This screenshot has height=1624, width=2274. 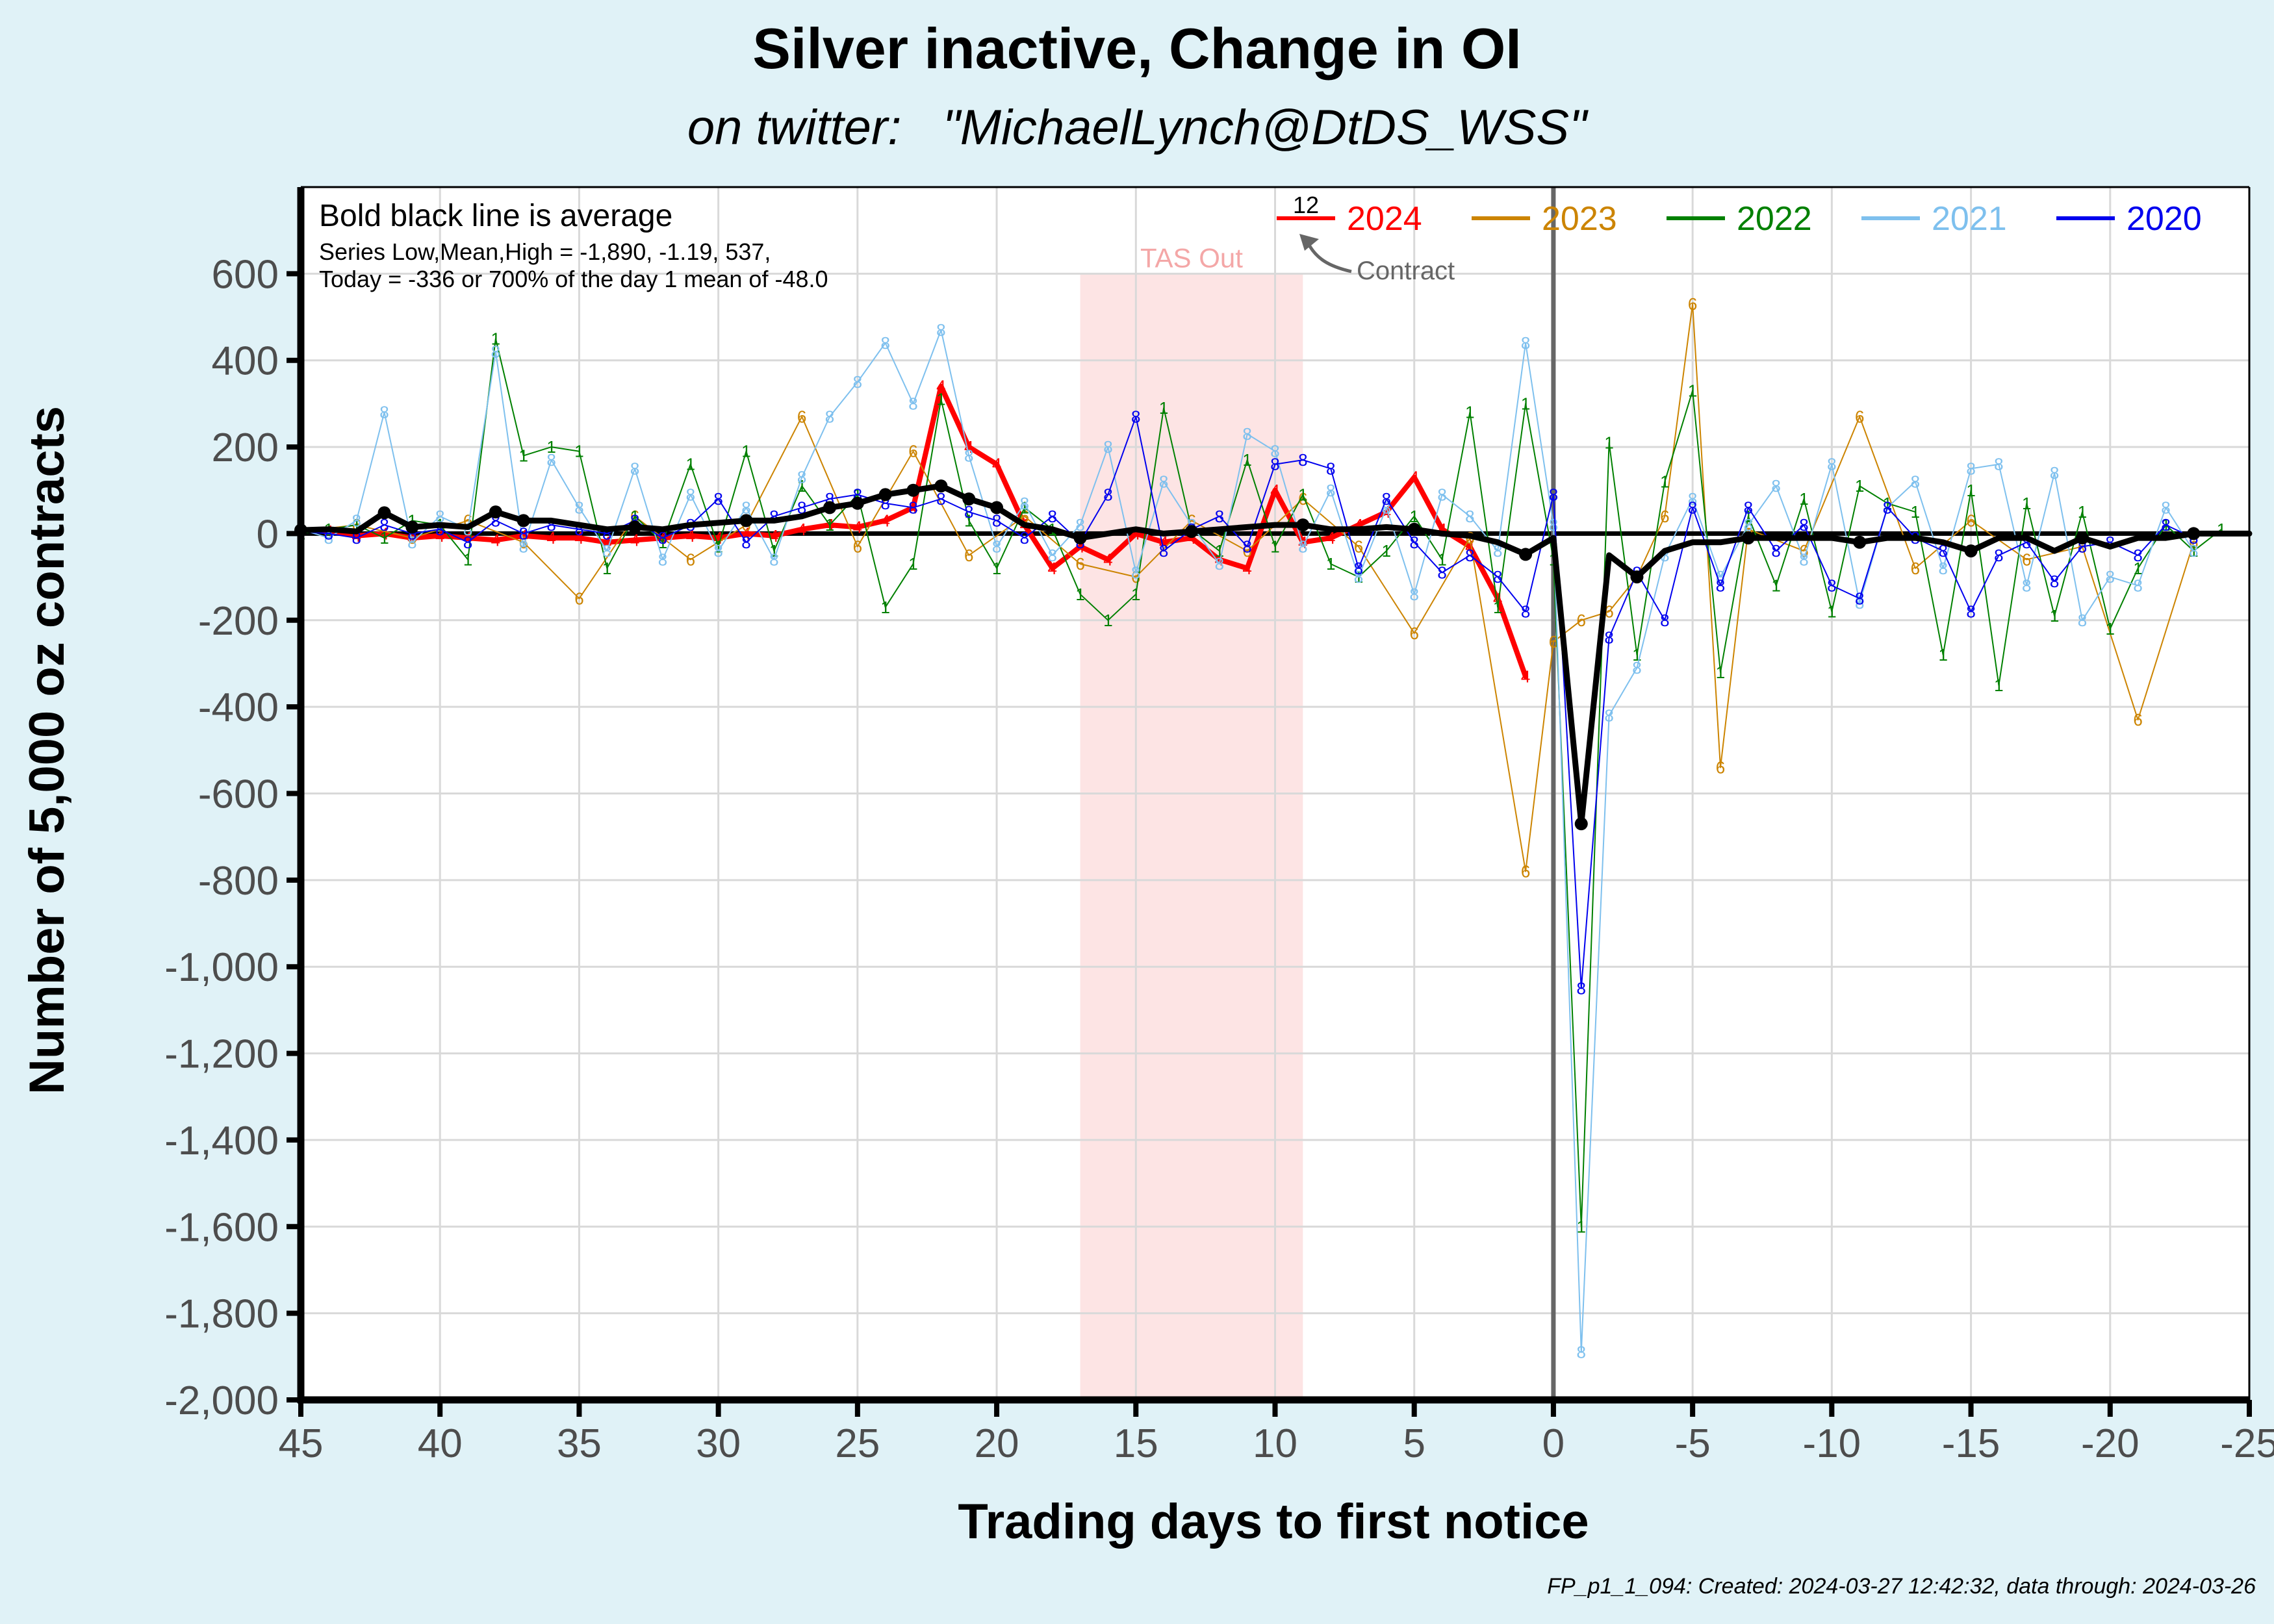 I want to click on chart-title: Silver inactive, Change in OI, so click(x=1137, y=48).